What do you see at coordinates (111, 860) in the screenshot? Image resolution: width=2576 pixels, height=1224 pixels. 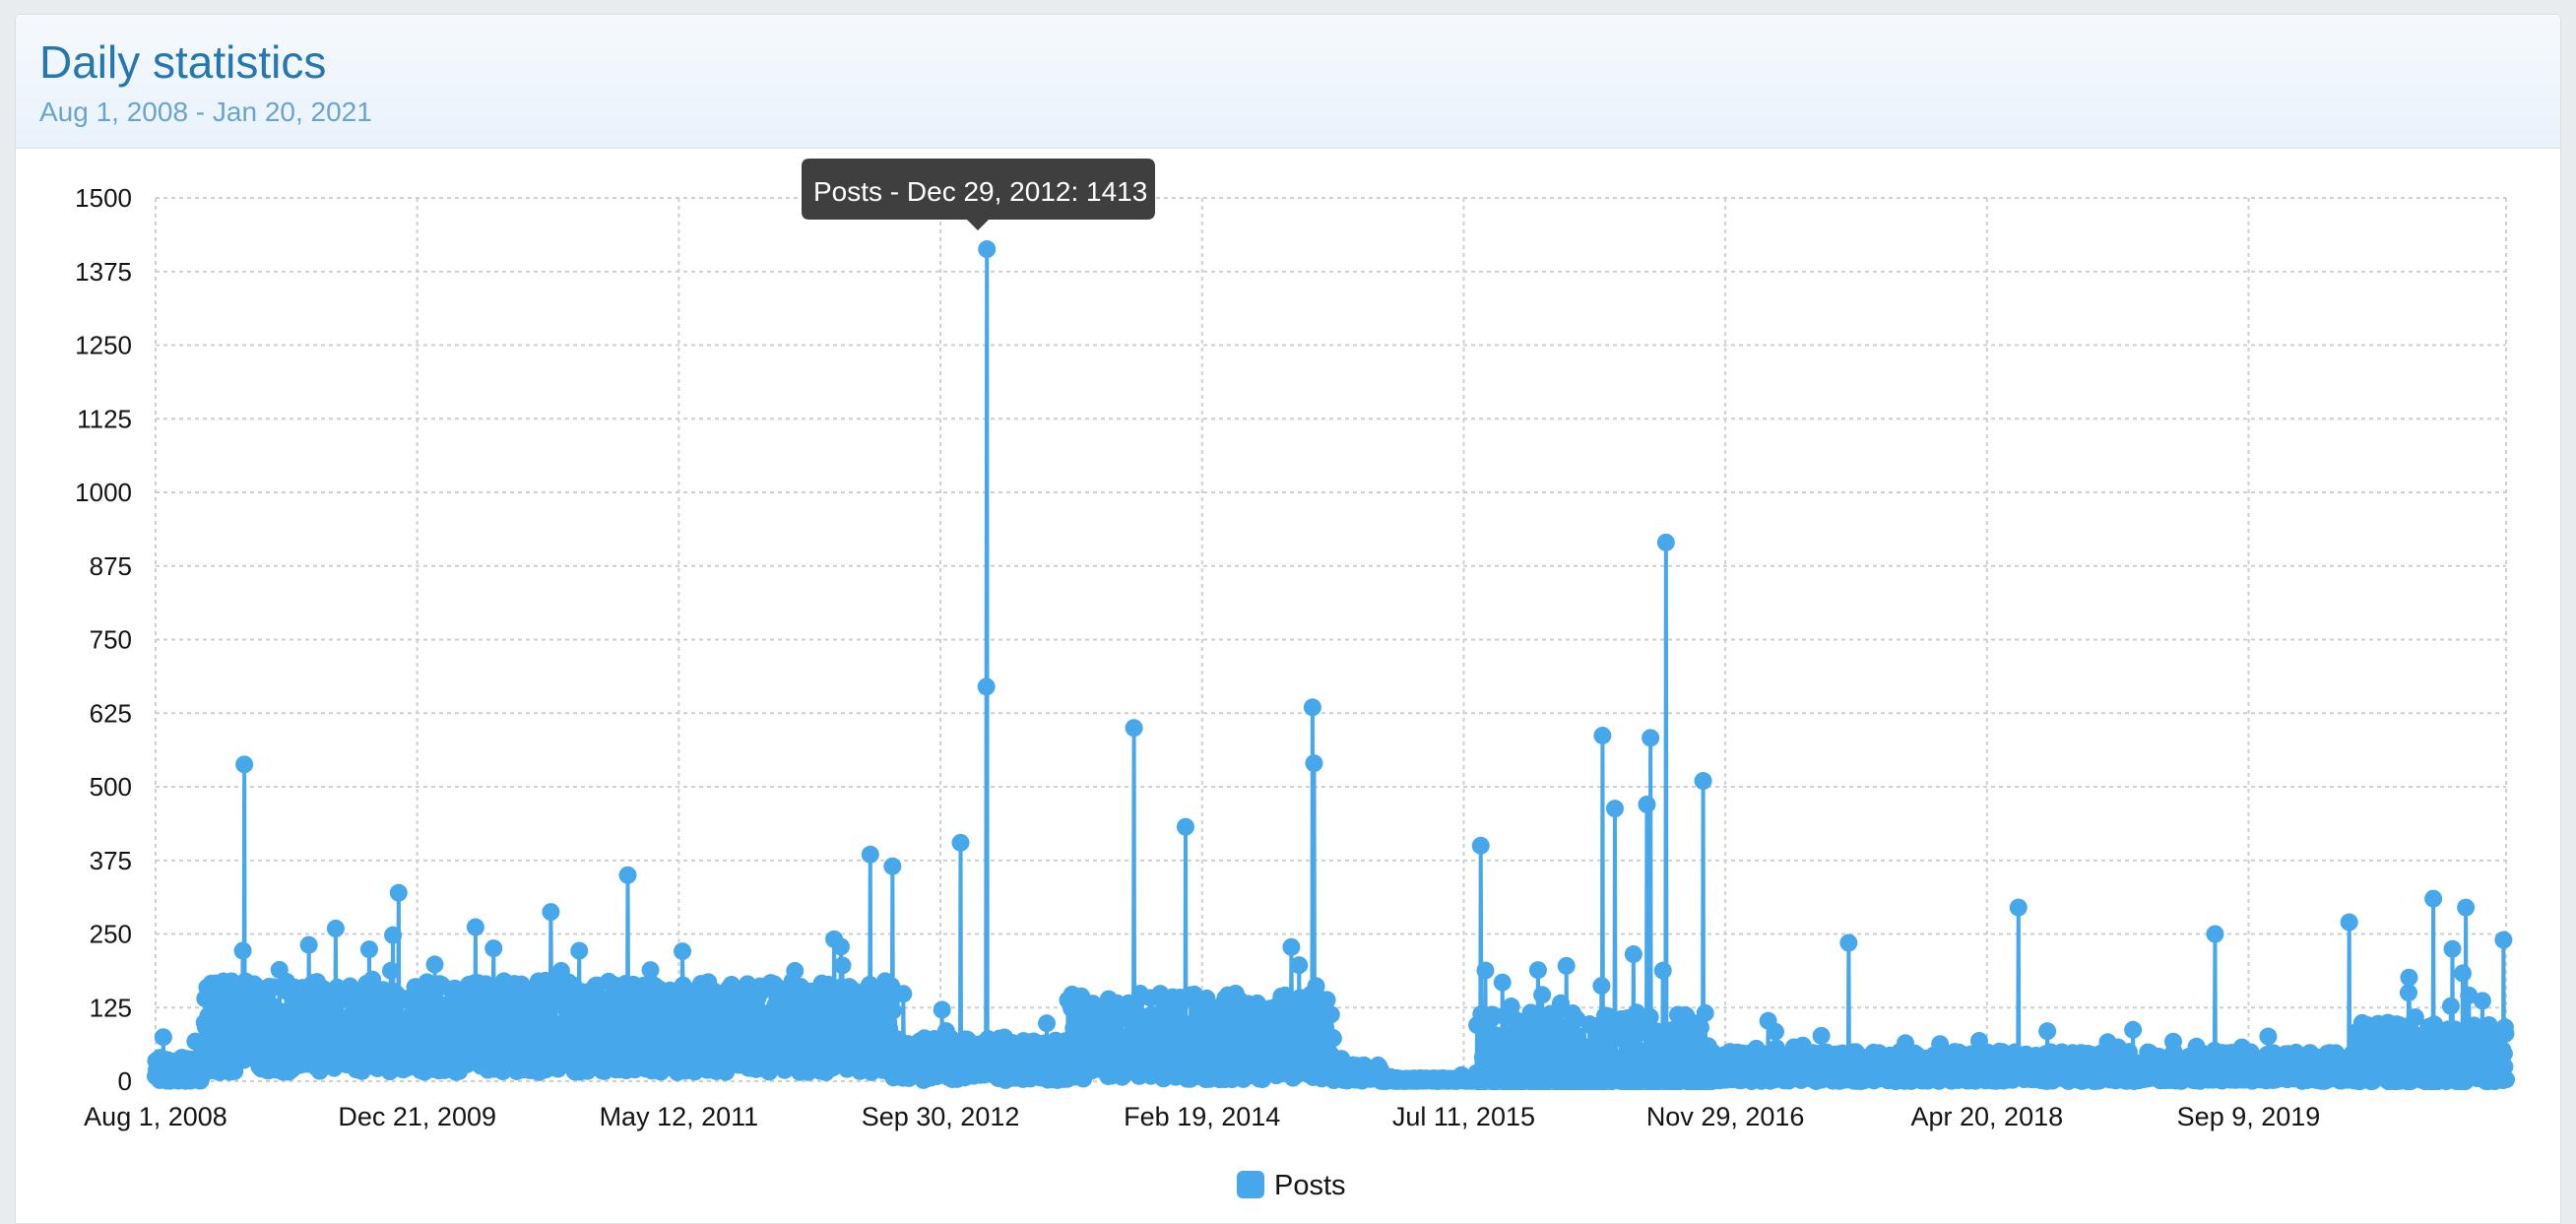 I see `y-tick-label: 375` at bounding box center [111, 860].